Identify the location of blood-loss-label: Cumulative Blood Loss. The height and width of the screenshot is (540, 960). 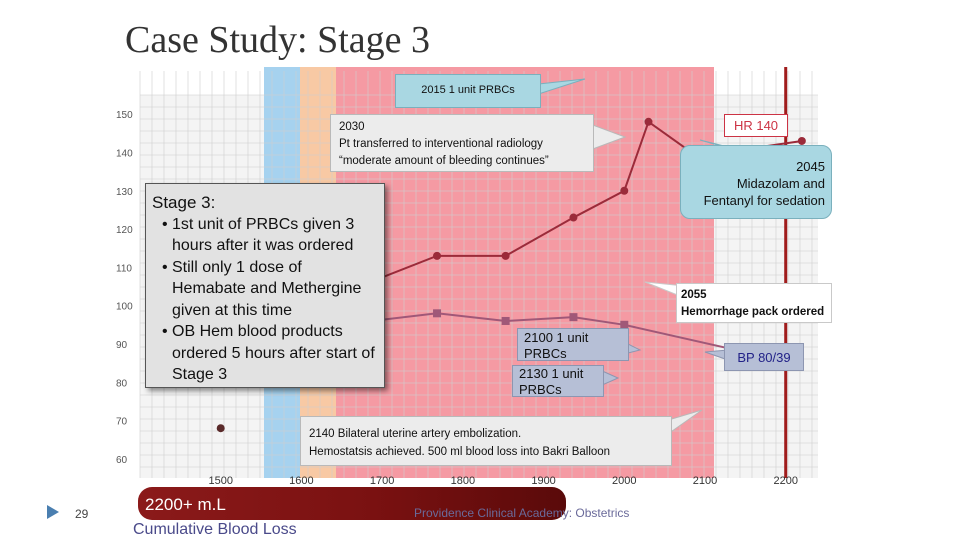
(215, 529).